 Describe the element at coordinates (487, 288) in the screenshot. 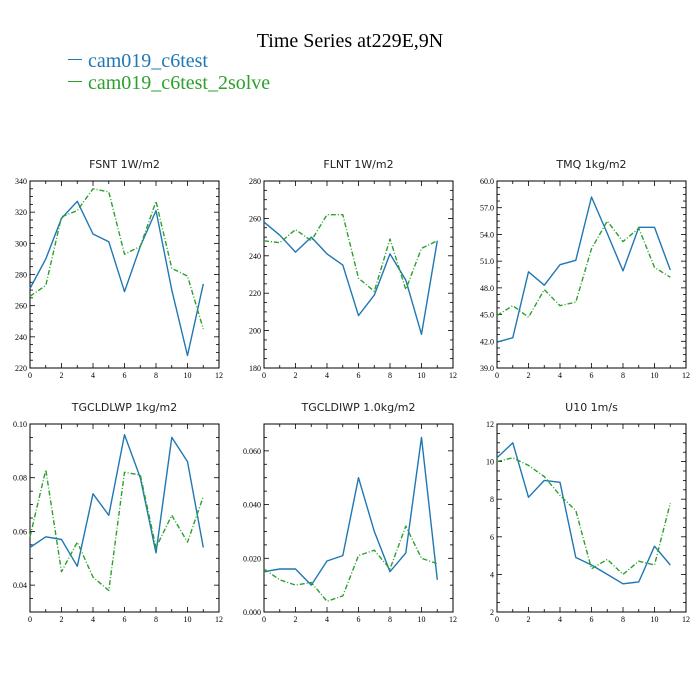

I see `y-tick-label: 48.0` at that location.